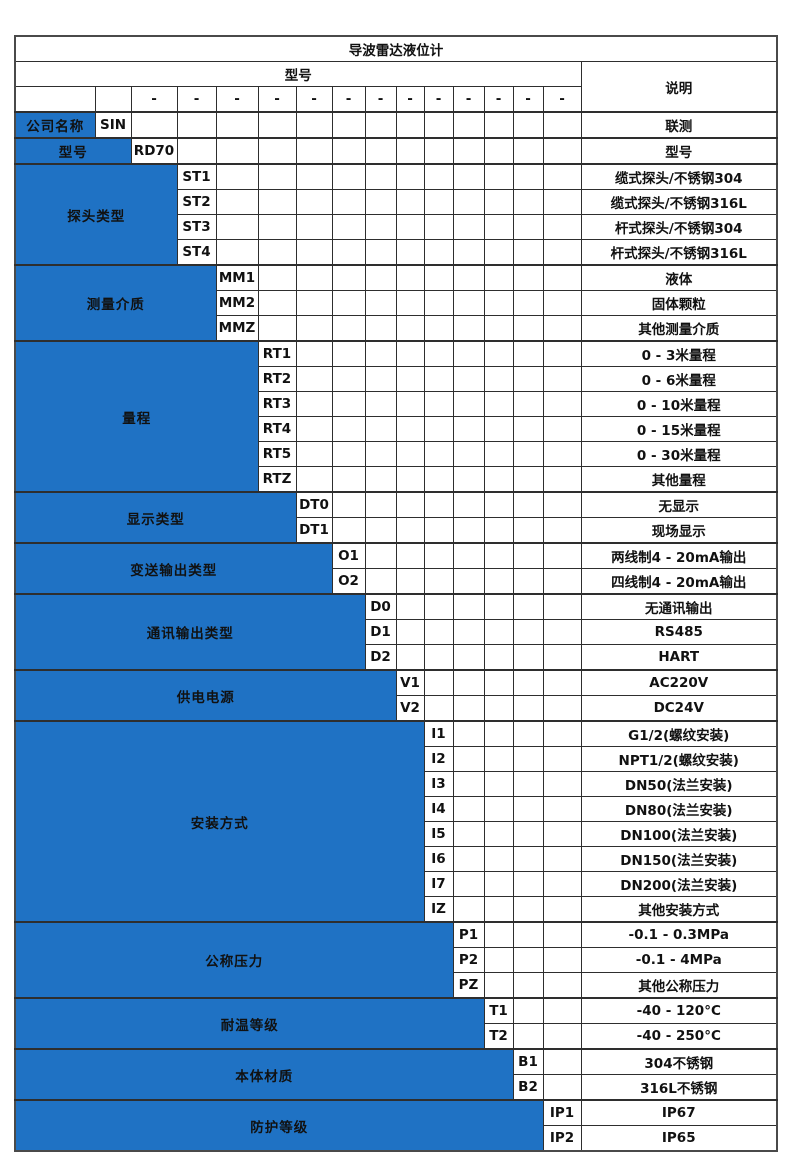  Describe the element at coordinates (562, 1138) in the screenshot. I see `code-IP2: IP2` at that location.